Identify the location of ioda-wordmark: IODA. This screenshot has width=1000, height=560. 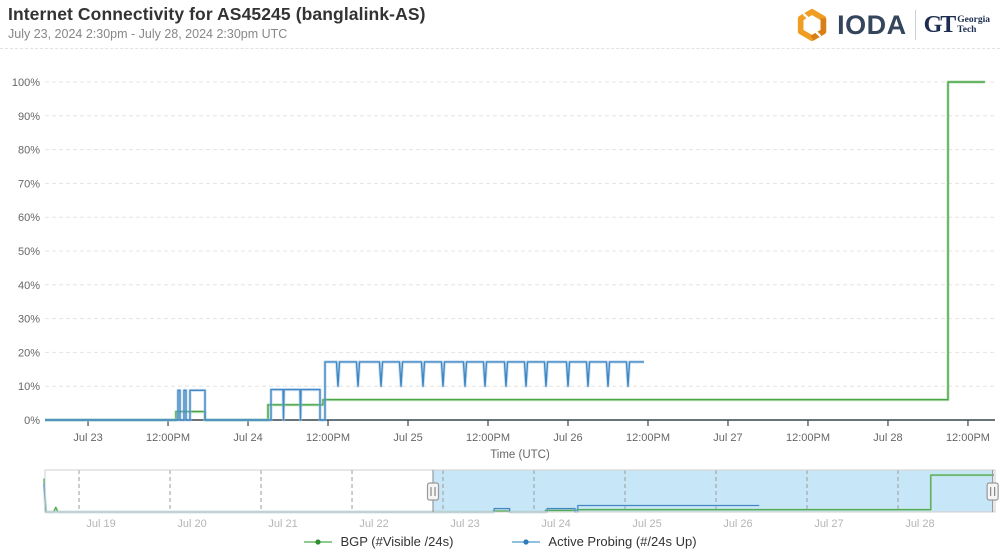
(872, 24).